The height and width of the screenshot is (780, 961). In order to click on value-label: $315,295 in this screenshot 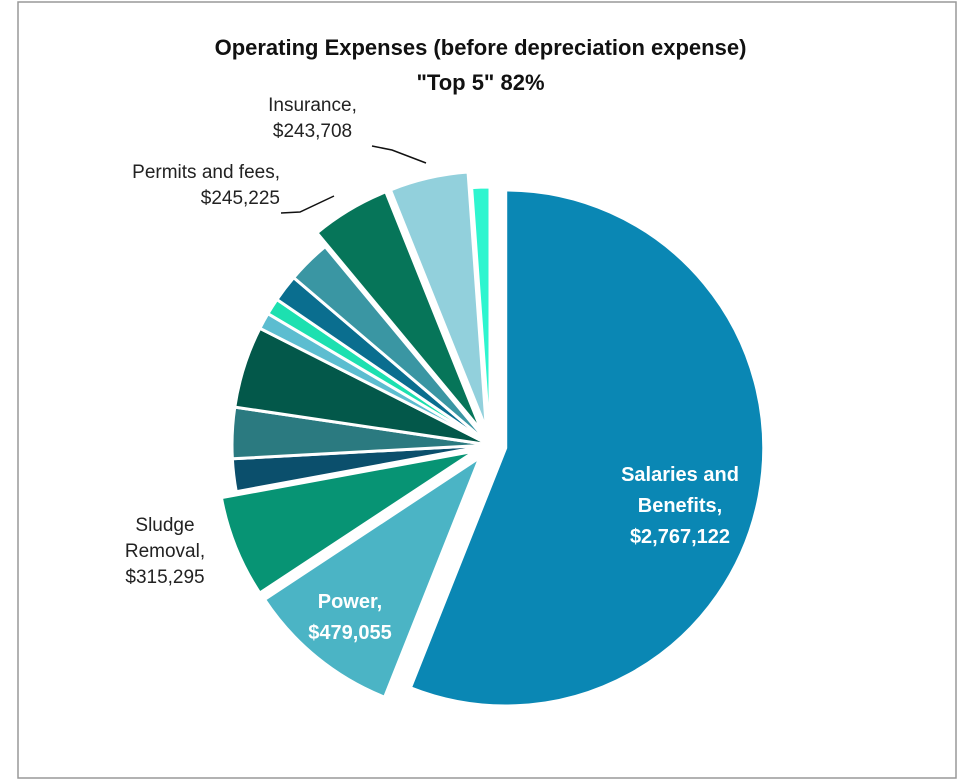, I will do `click(165, 577)`.